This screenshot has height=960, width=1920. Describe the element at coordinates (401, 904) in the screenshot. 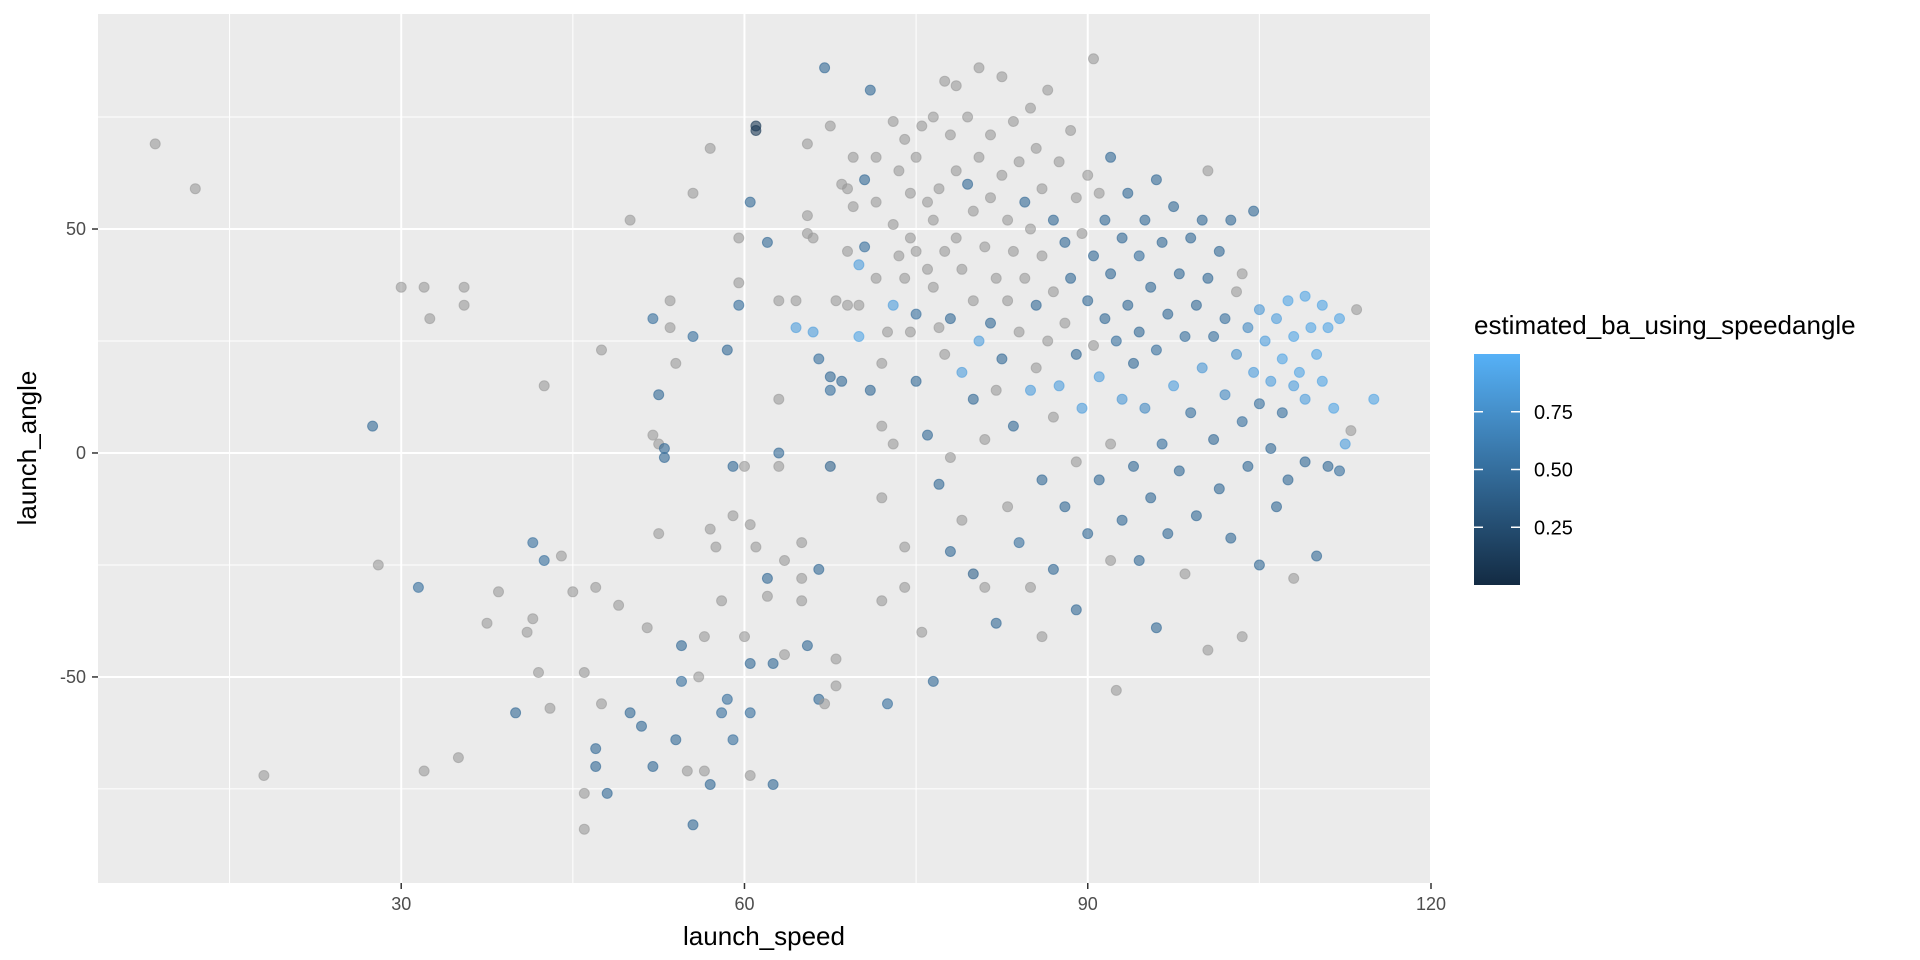

I see `x-tick-label: 30` at that location.